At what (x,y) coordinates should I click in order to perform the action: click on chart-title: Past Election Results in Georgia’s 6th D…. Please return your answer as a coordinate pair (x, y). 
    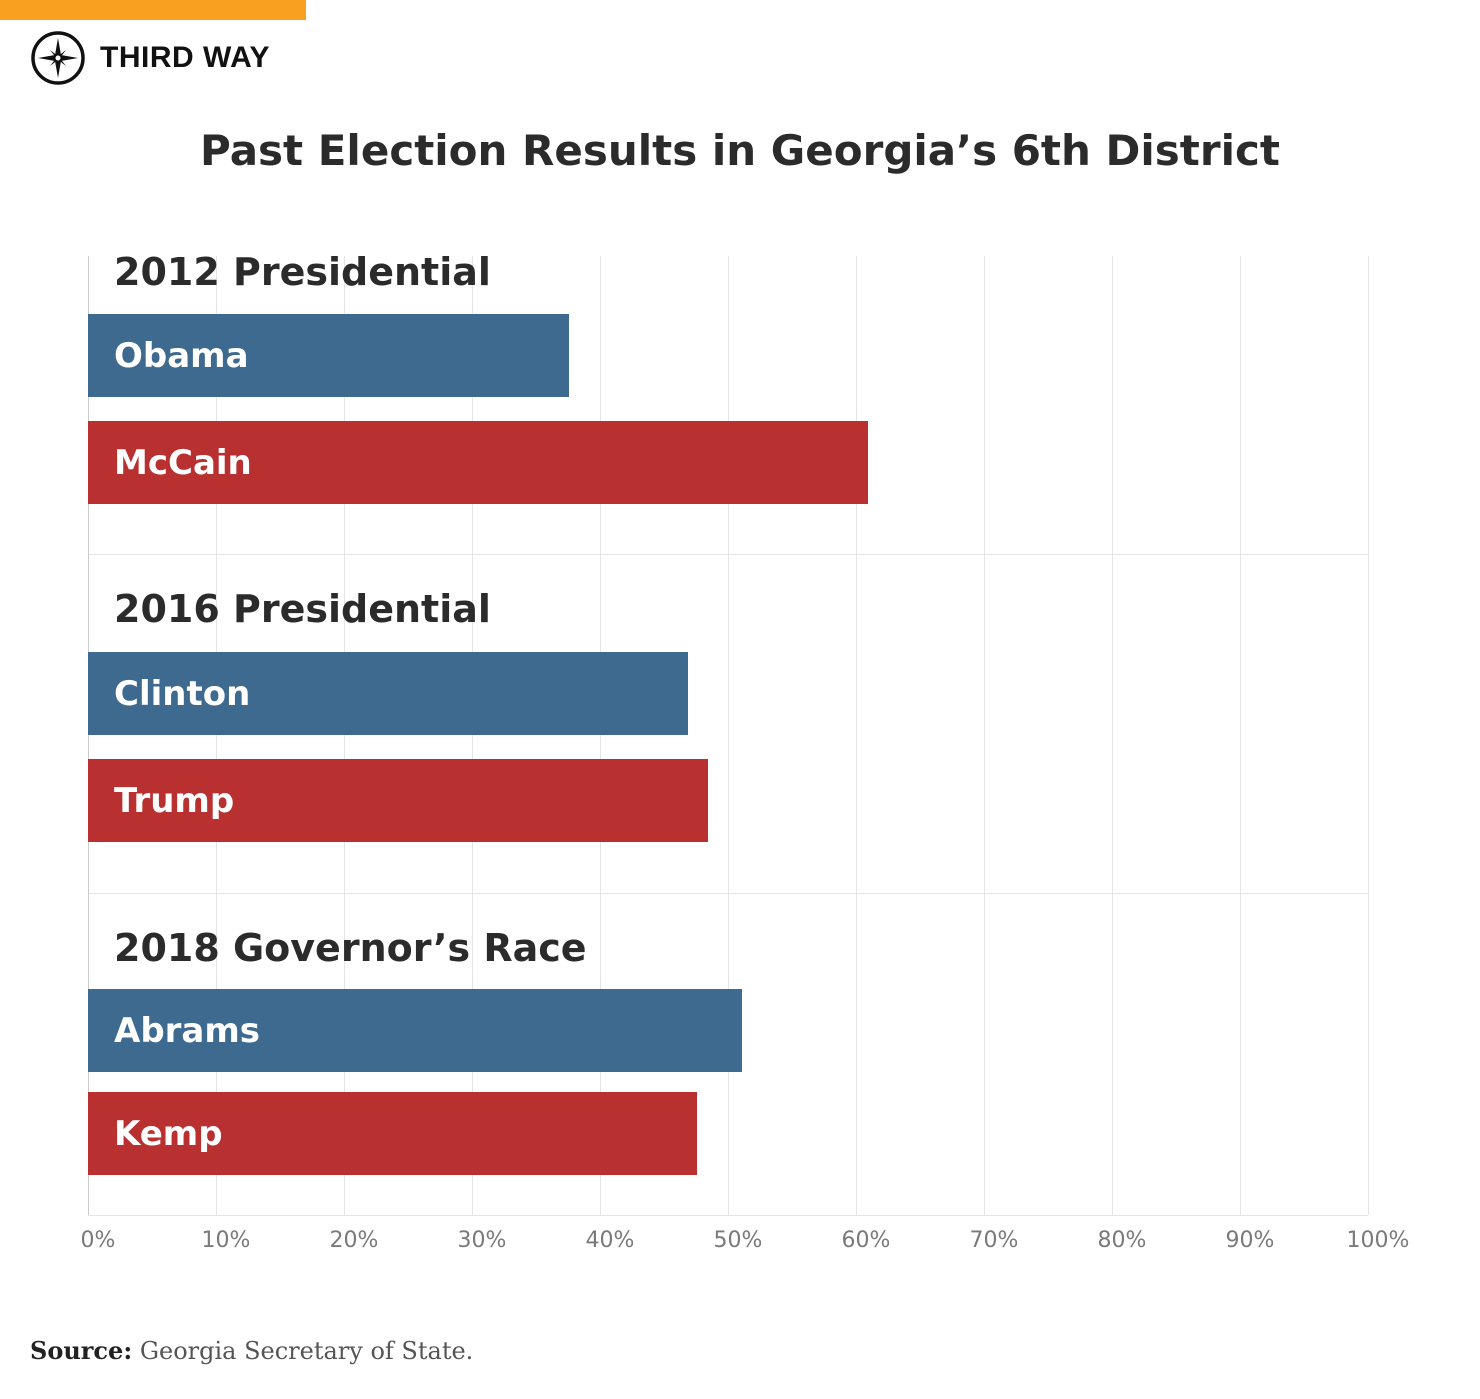
    Looking at the image, I should click on (740, 150).